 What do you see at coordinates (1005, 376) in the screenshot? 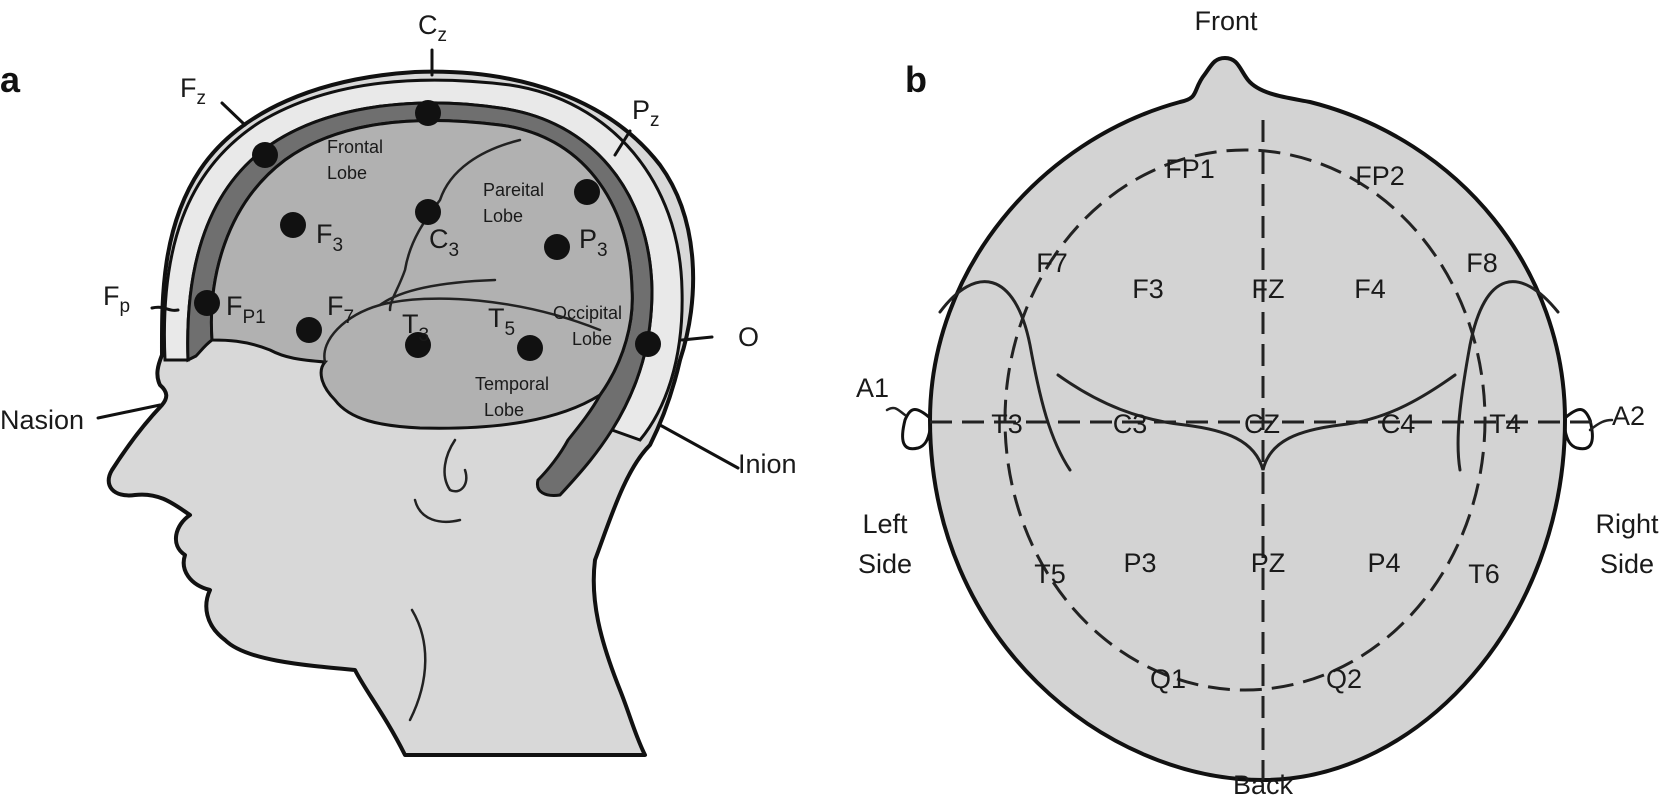
I see `sulcus-left` at bounding box center [1005, 376].